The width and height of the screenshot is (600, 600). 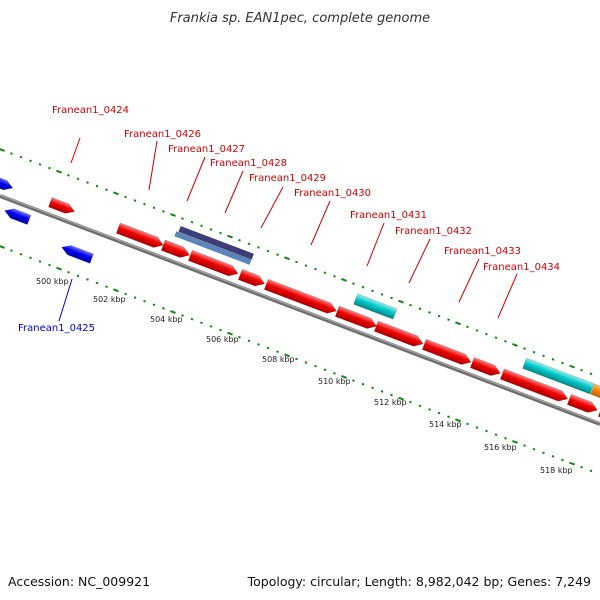 I want to click on scale-label: 506 kbp, so click(x=222, y=339).